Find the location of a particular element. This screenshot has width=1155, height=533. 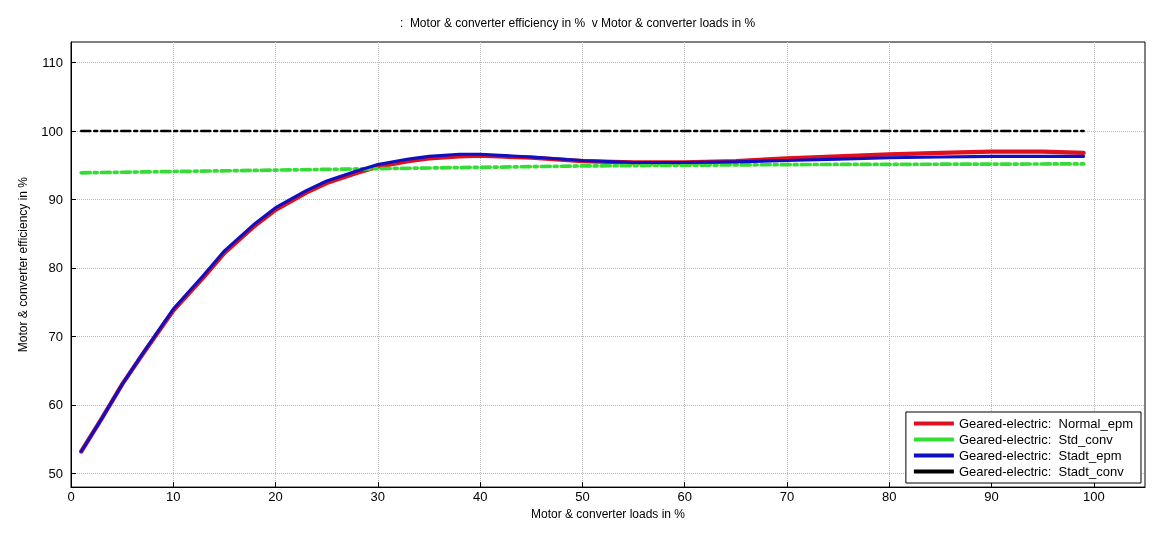

x-tick-label: 80 is located at coordinates (889, 497).